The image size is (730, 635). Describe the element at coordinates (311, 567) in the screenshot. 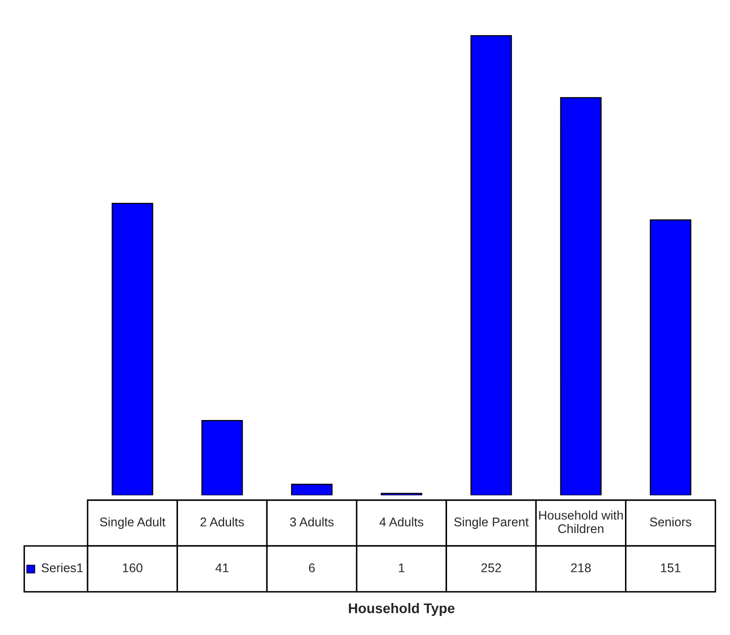

I see `data-label: 6` at that location.